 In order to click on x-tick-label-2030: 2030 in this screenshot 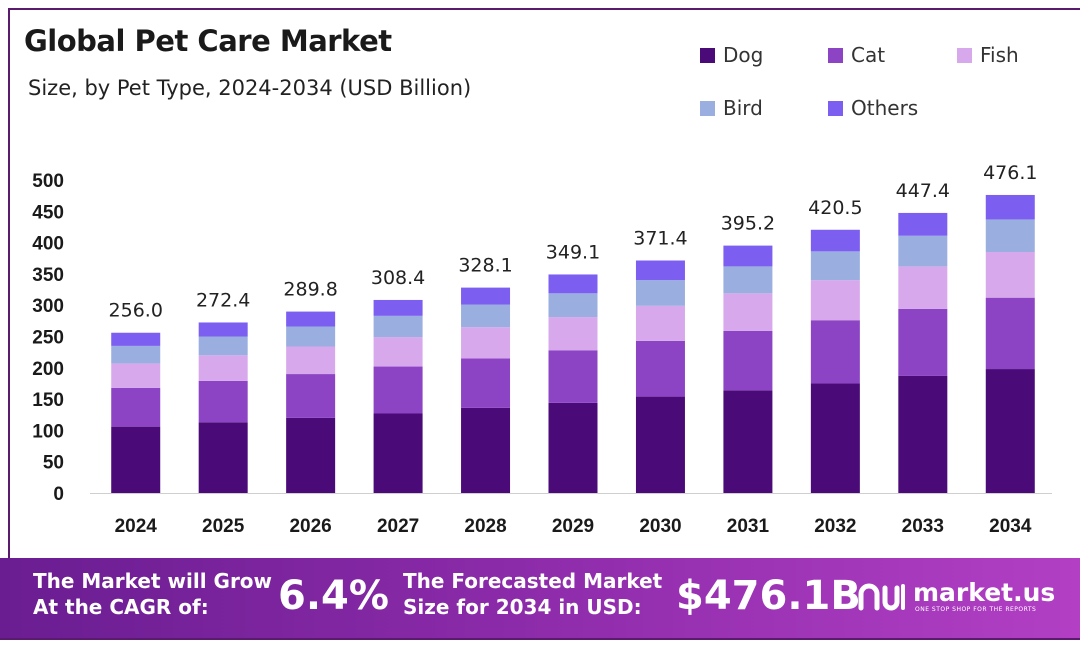, I will do `click(660, 526)`.